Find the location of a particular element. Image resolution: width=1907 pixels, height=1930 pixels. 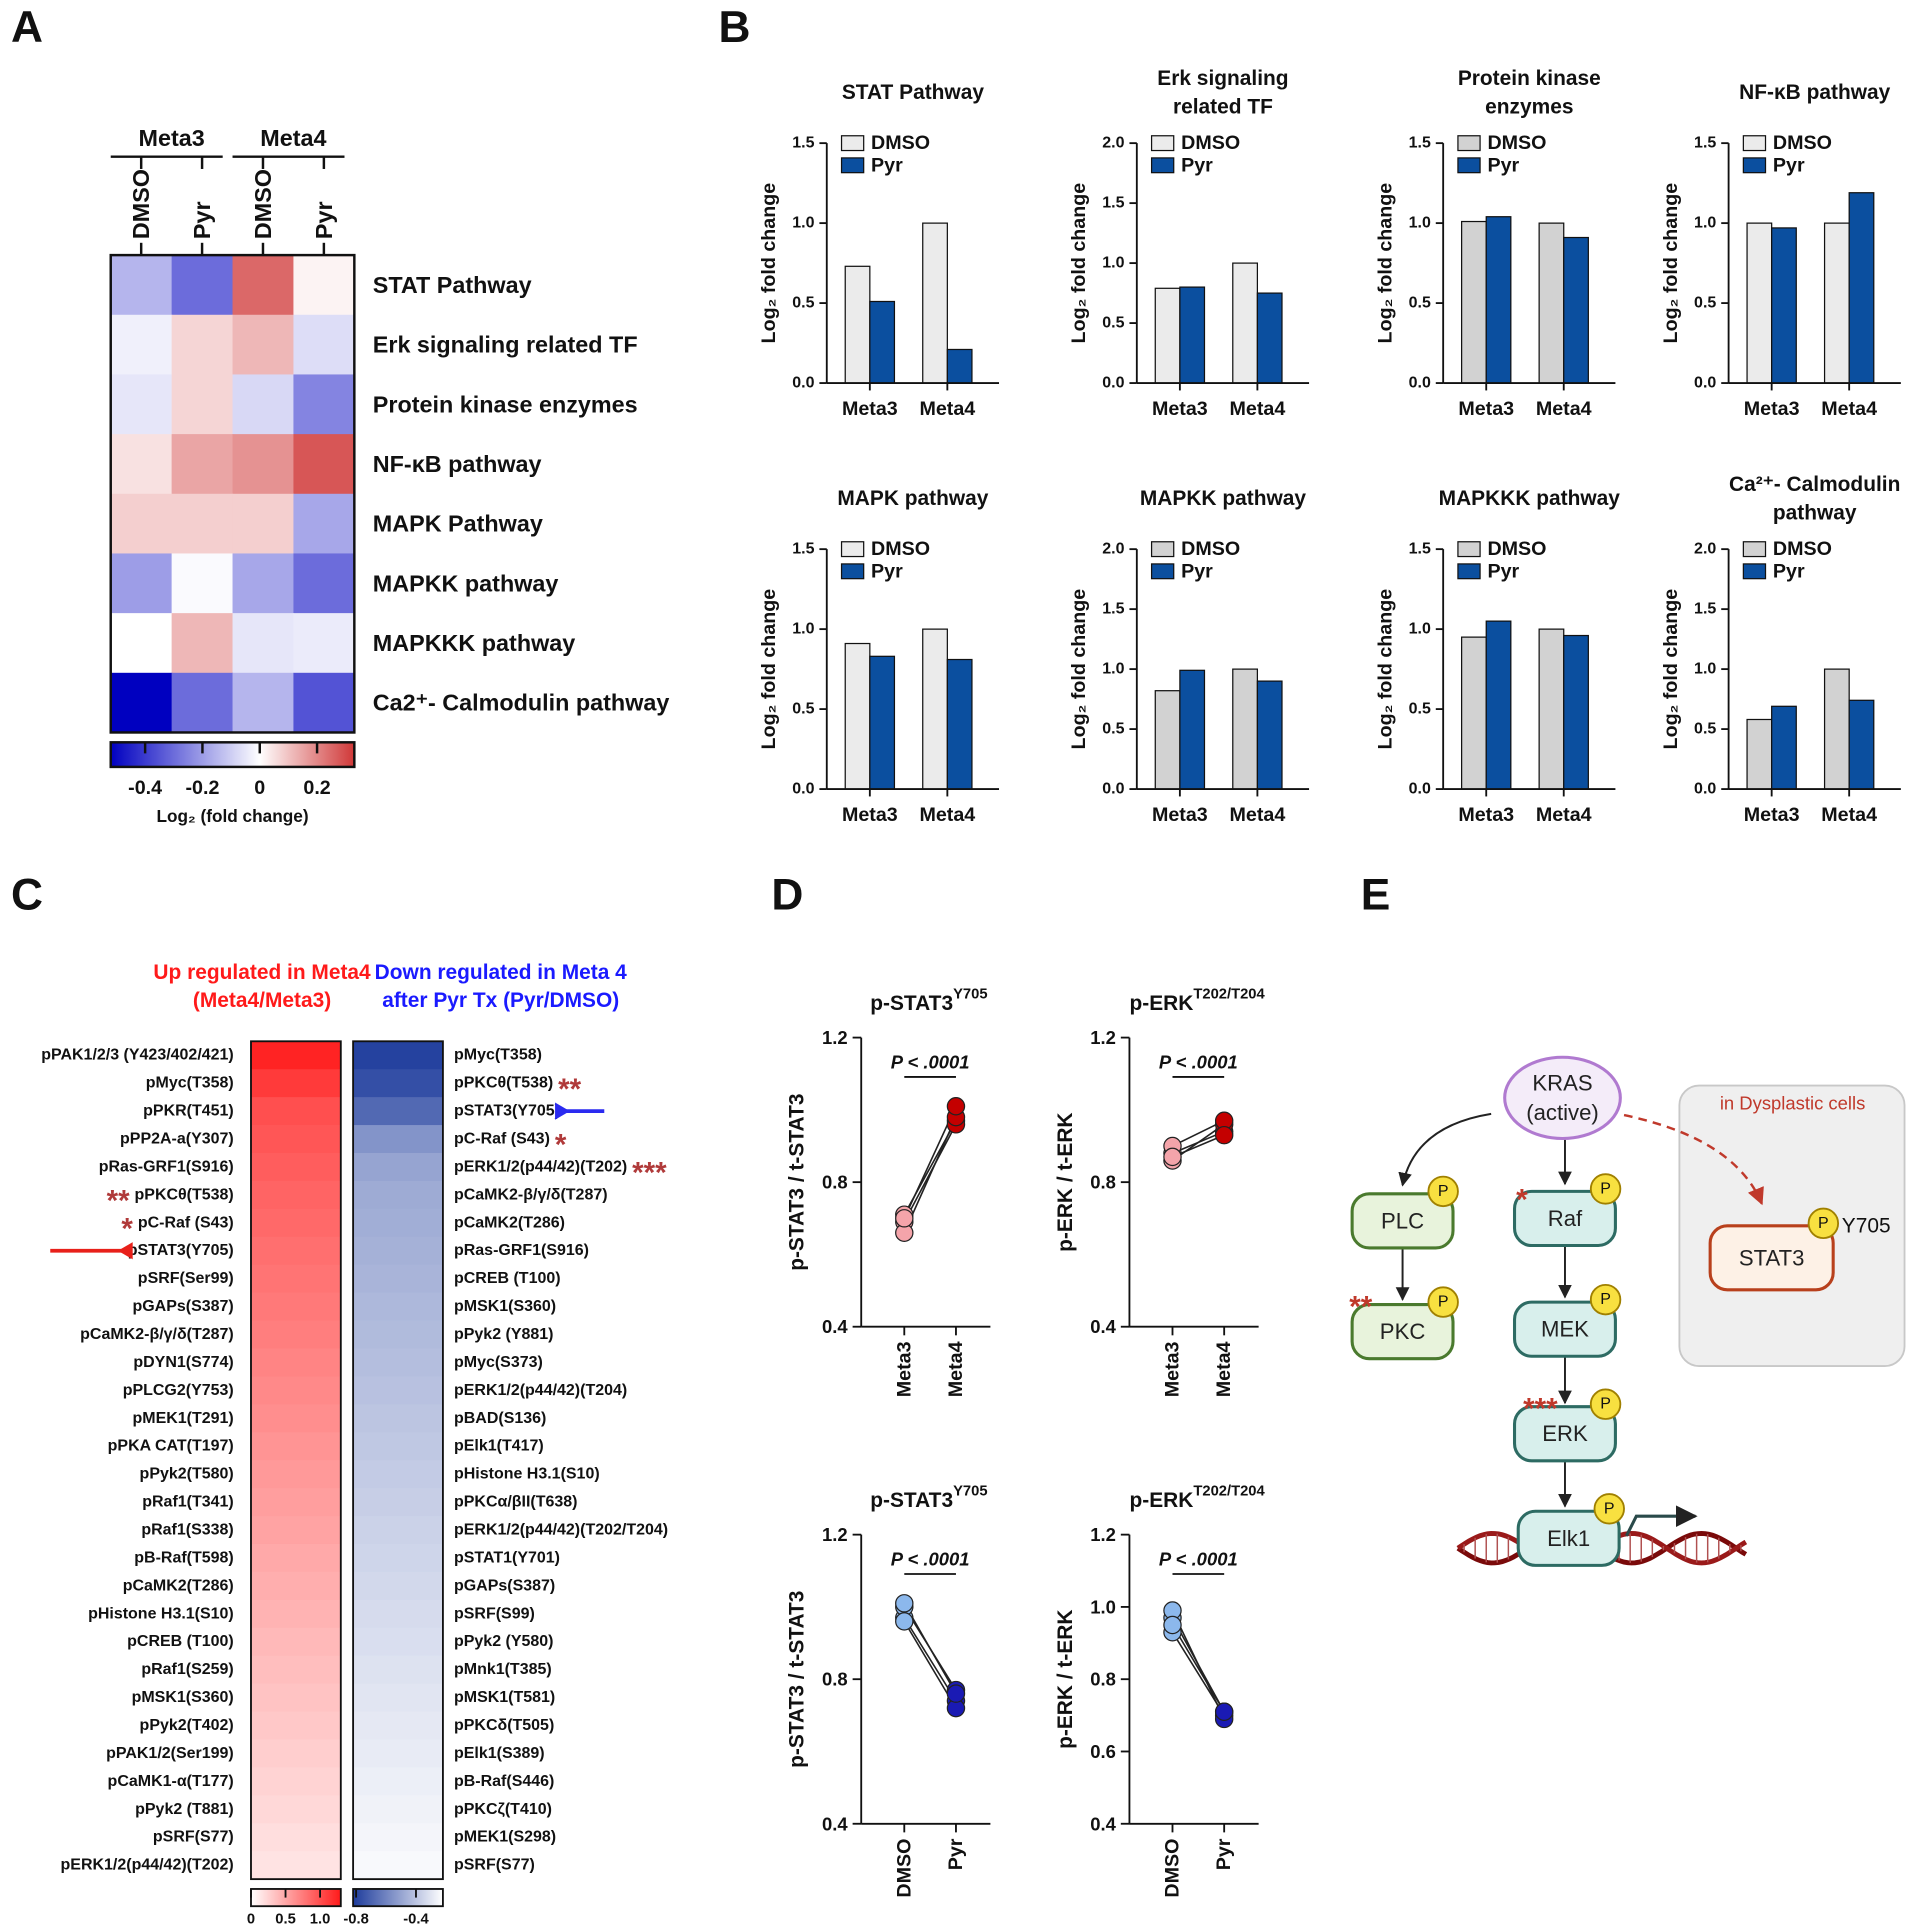

row-label: pMSK1(S360) is located at coordinates (505, 1306).